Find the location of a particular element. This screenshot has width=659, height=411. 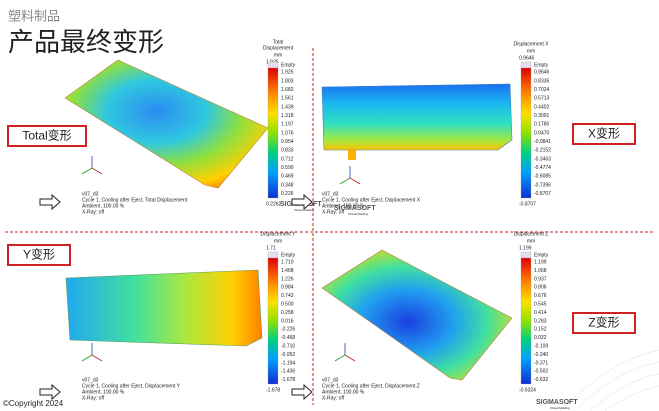

legend-tick: 1.561 is located at coordinates (287, 99).